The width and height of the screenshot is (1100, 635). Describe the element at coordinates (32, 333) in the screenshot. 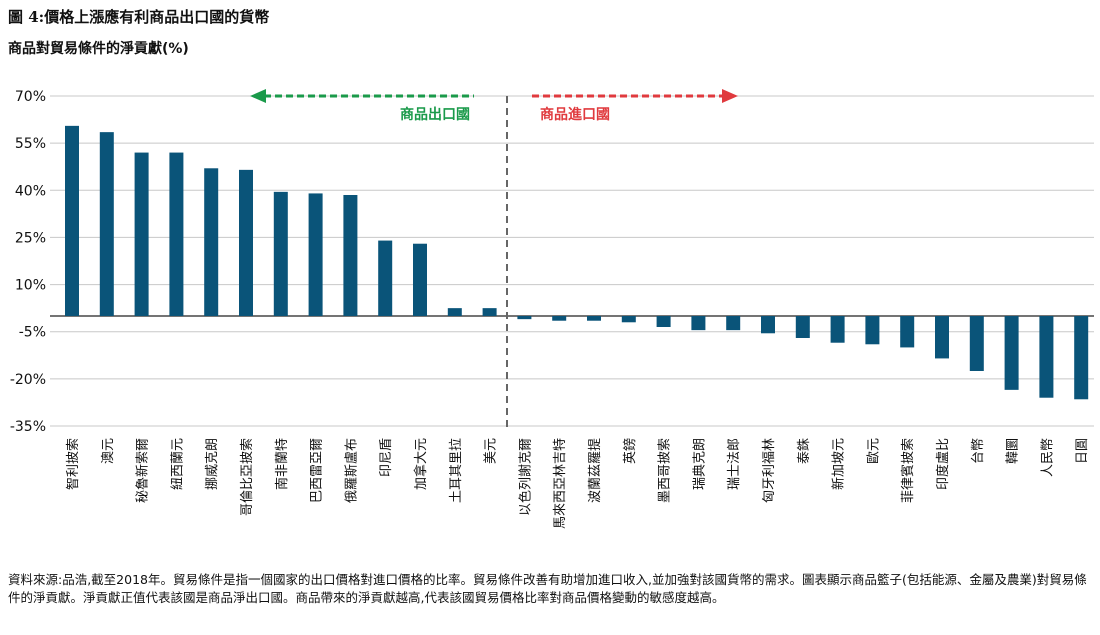

I see `y-tick-label: -5%` at that location.